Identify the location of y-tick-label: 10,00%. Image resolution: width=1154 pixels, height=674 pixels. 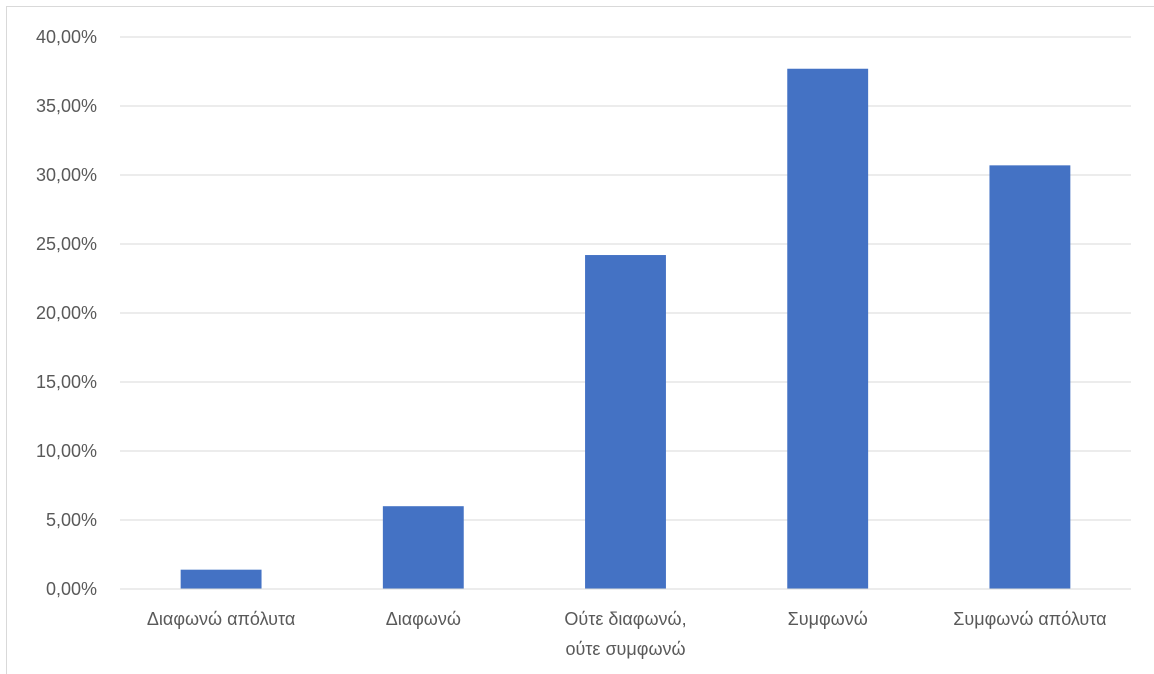
(66, 451).